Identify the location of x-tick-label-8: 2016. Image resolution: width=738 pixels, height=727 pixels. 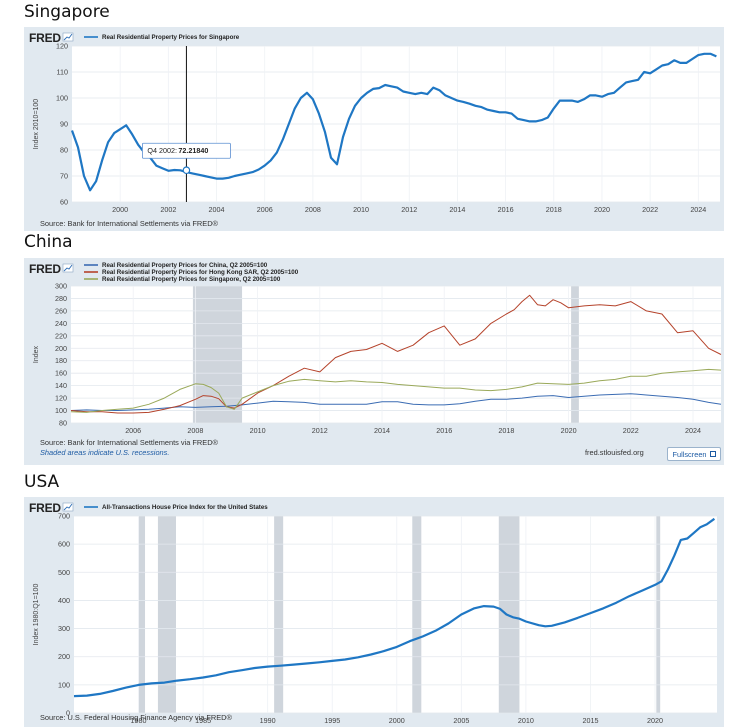
(506, 209).